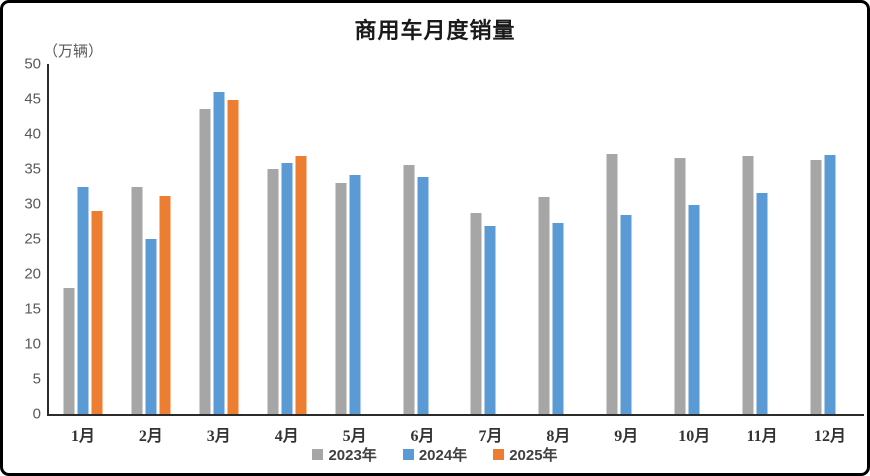  What do you see at coordinates (205, 261) in the screenshot?
I see `bar-2023年-3月` at bounding box center [205, 261].